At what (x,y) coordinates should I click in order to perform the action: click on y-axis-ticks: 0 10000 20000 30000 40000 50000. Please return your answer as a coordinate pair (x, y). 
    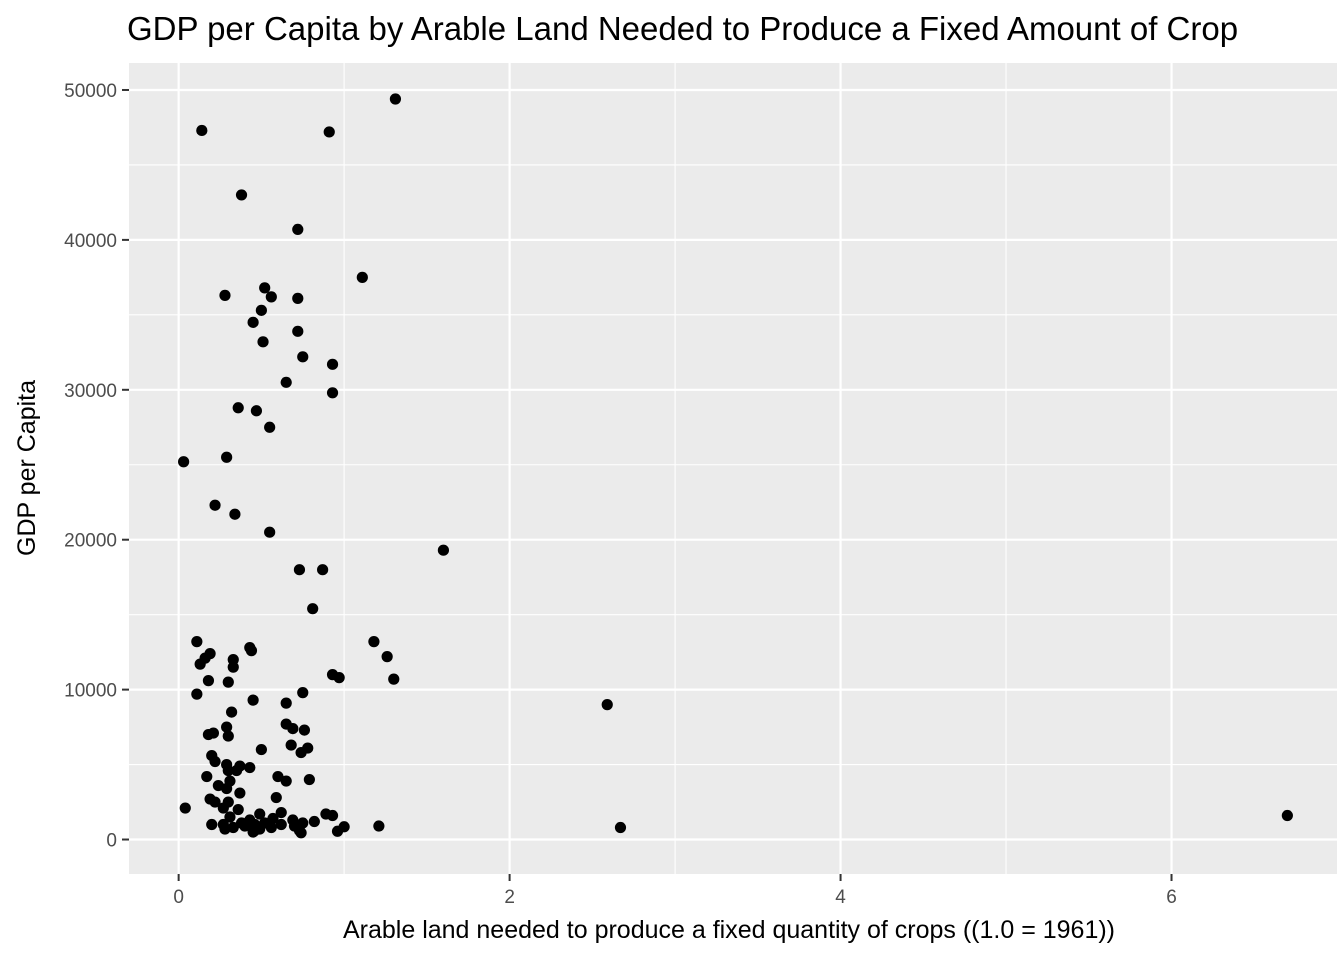
    Looking at the image, I should click on (96, 466).